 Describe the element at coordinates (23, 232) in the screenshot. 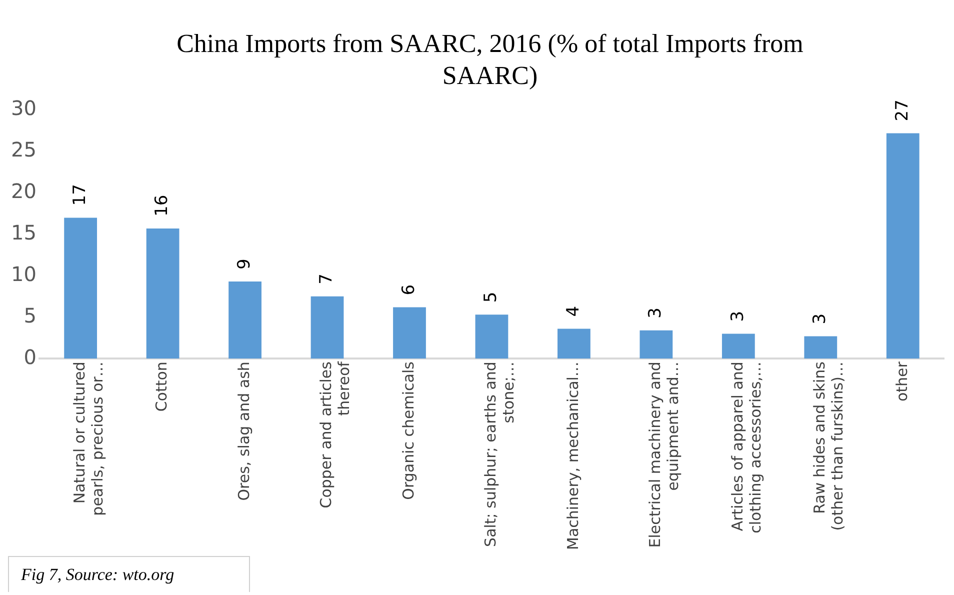

I see `y-tick-label: 15` at that location.